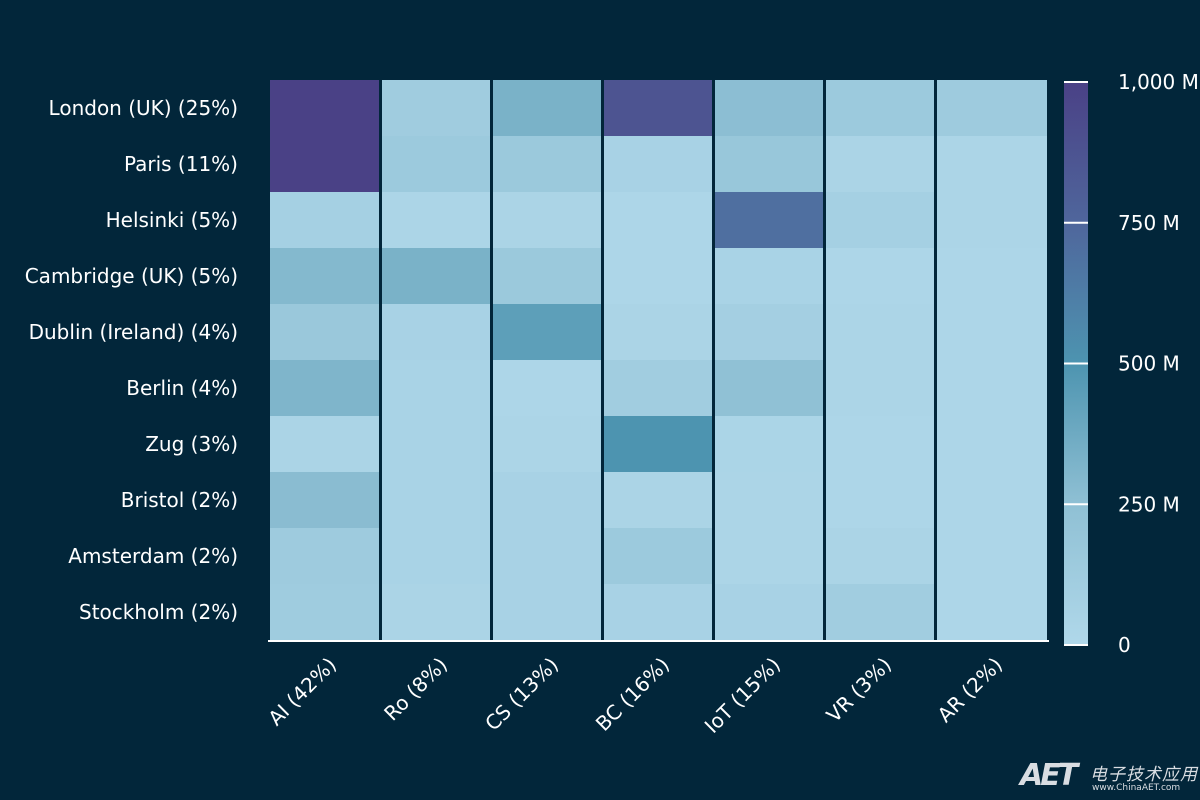  What do you see at coordinates (1158, 82) in the screenshot?
I see `colorbar-tick-label: 1,000 M` at bounding box center [1158, 82].